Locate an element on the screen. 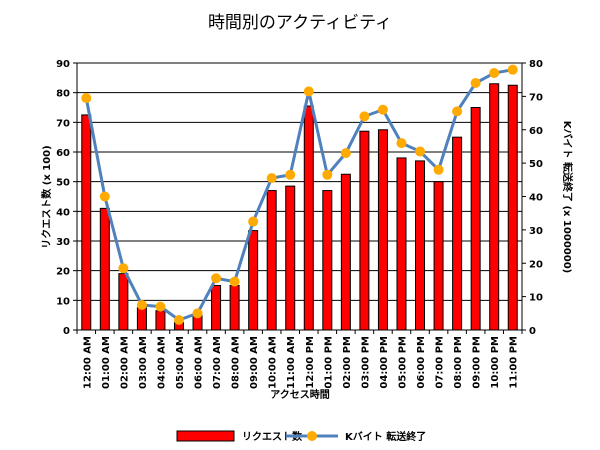  x-axis-title: アクセス時間 is located at coordinates (300, 394).